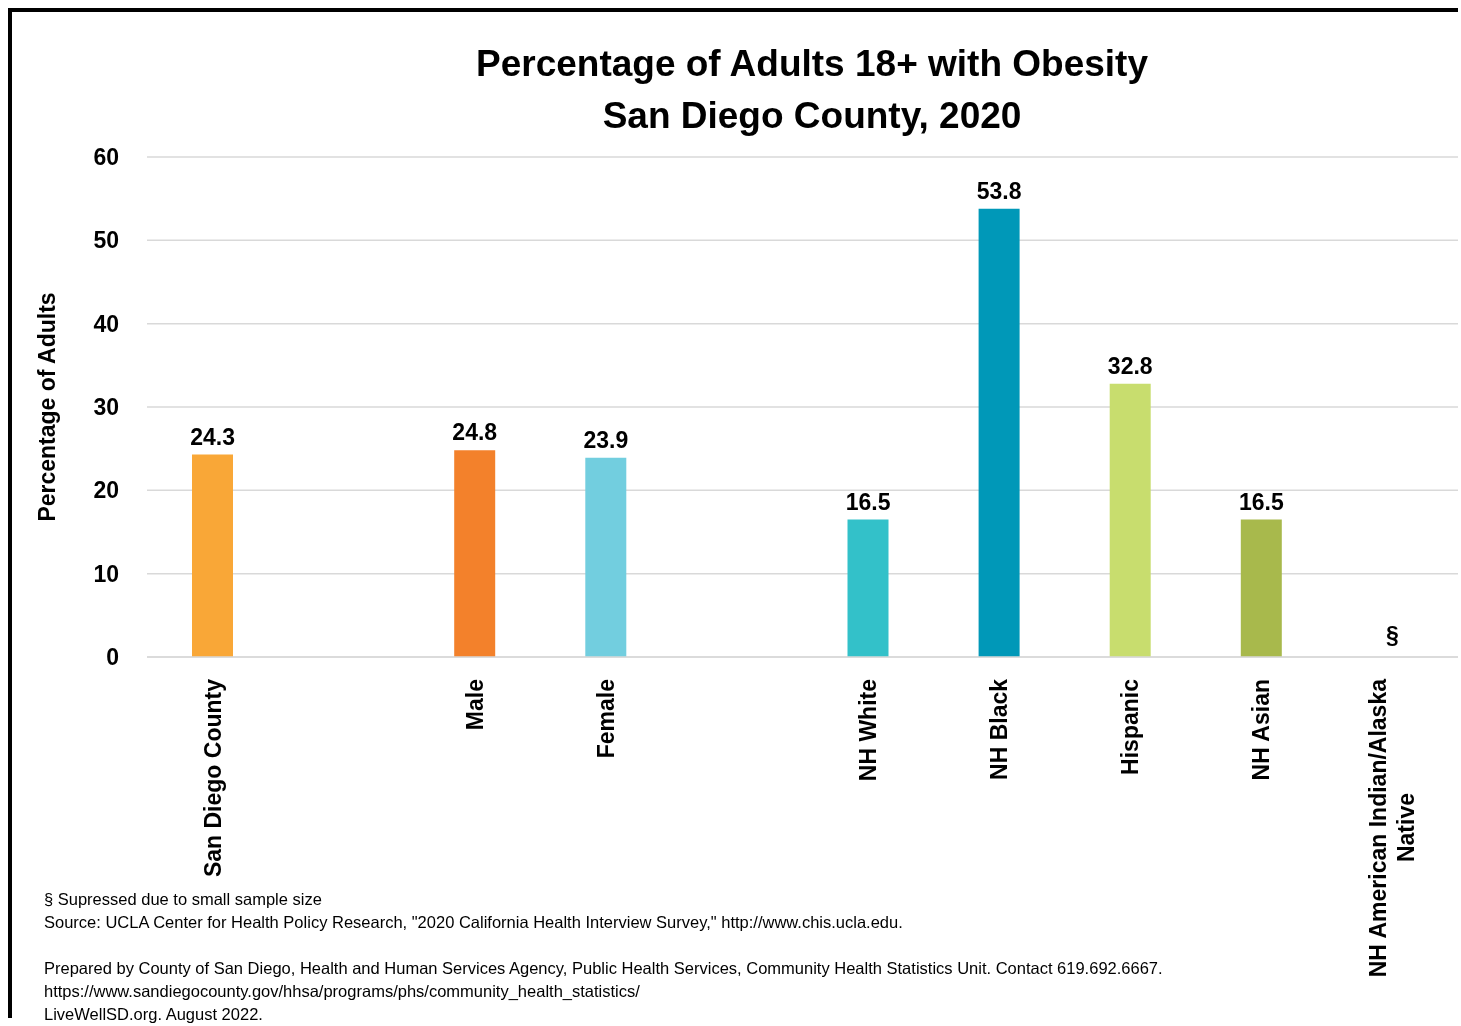 This screenshot has height=1026, width=1461. Describe the element at coordinates (106, 490) in the screenshot. I see `y-tick-label: 20` at that location.